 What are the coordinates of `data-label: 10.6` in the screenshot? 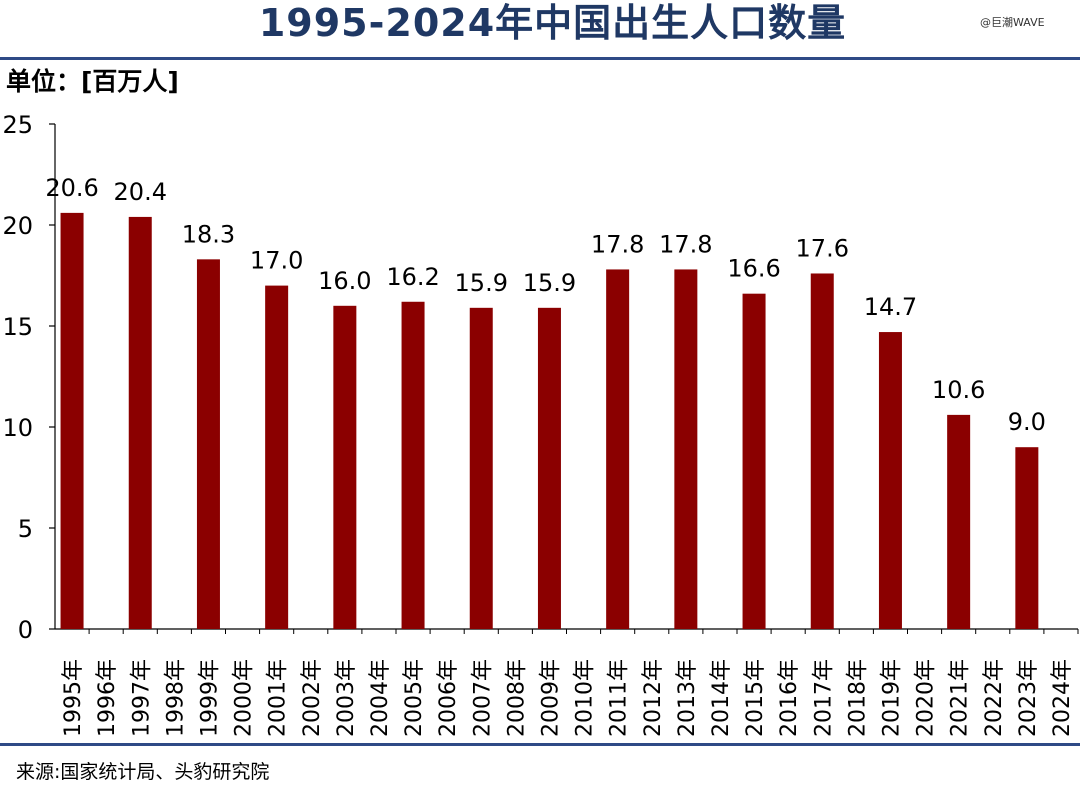 It's located at (958, 390).